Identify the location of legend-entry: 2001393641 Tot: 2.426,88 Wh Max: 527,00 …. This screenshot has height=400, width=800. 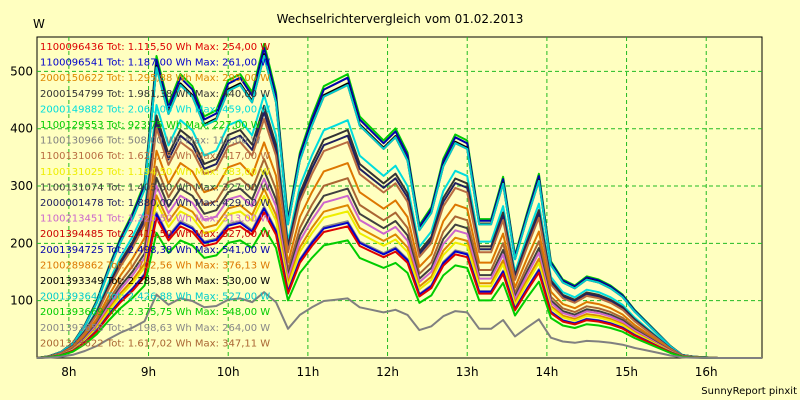
(155, 297).